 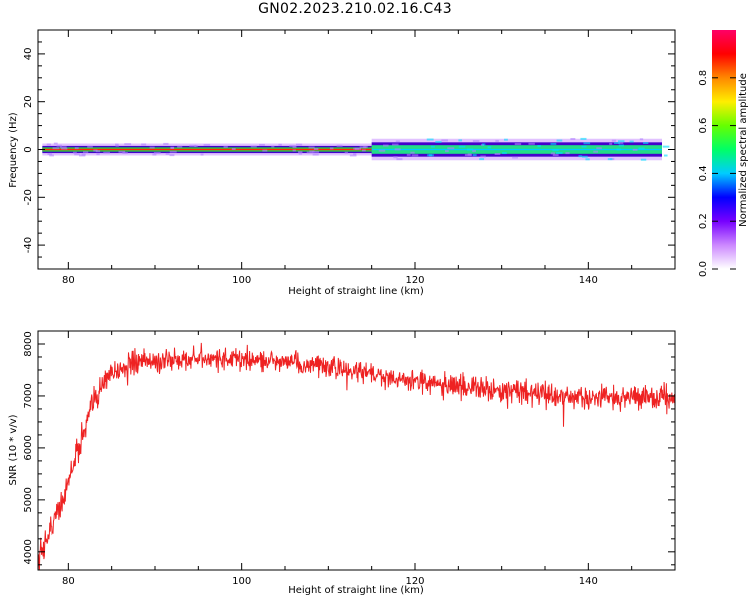 What do you see at coordinates (13, 150) in the screenshot?
I see `spectrogram-y-axis-label: Frequency (Hz)` at bounding box center [13, 150].